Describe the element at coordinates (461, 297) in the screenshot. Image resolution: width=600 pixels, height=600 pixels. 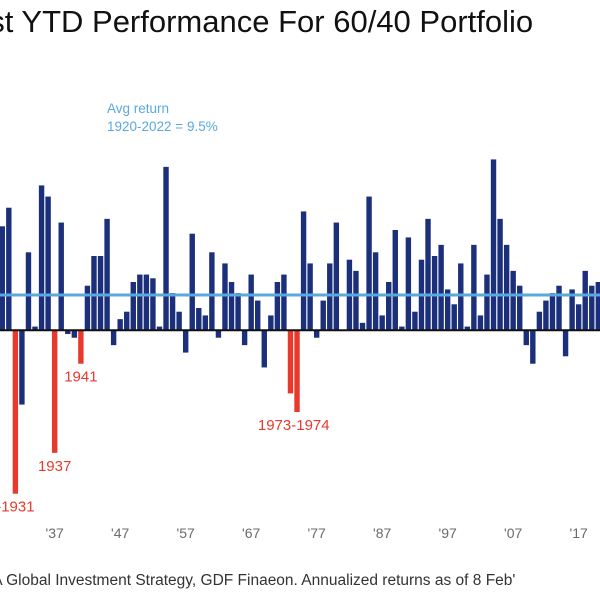
I see `bar-1999` at that location.